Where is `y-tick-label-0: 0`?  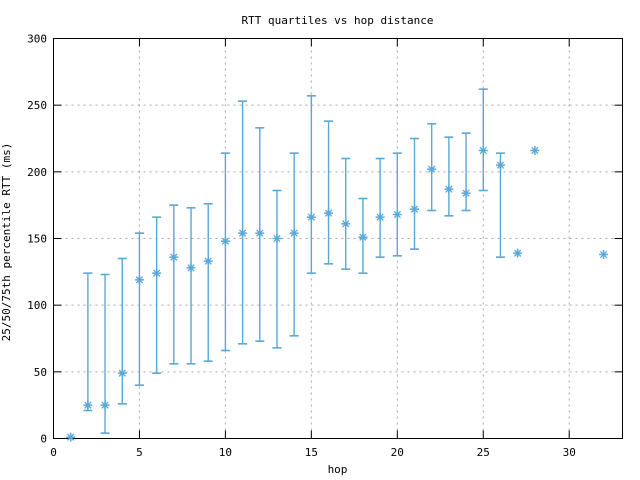 y-tick-label-0: 0 is located at coordinates (43, 439).